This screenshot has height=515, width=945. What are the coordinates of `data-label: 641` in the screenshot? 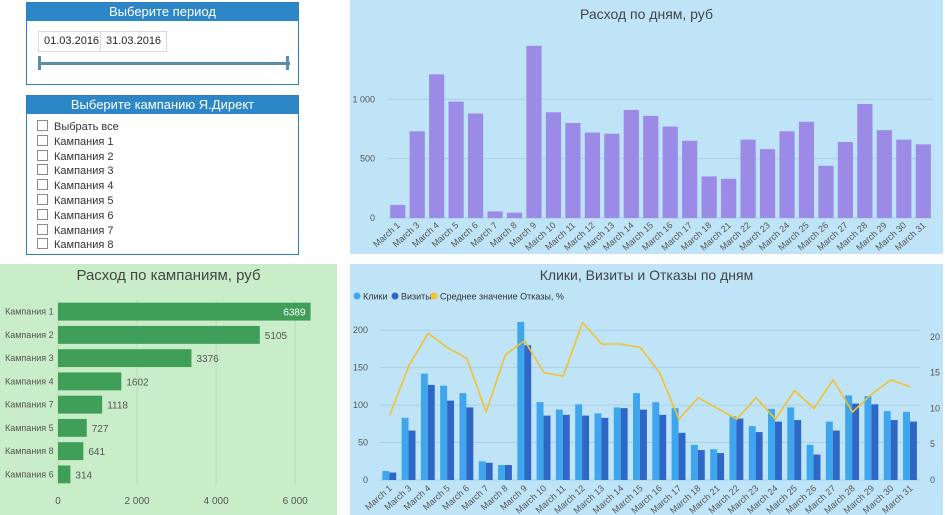 It's located at (96, 452).